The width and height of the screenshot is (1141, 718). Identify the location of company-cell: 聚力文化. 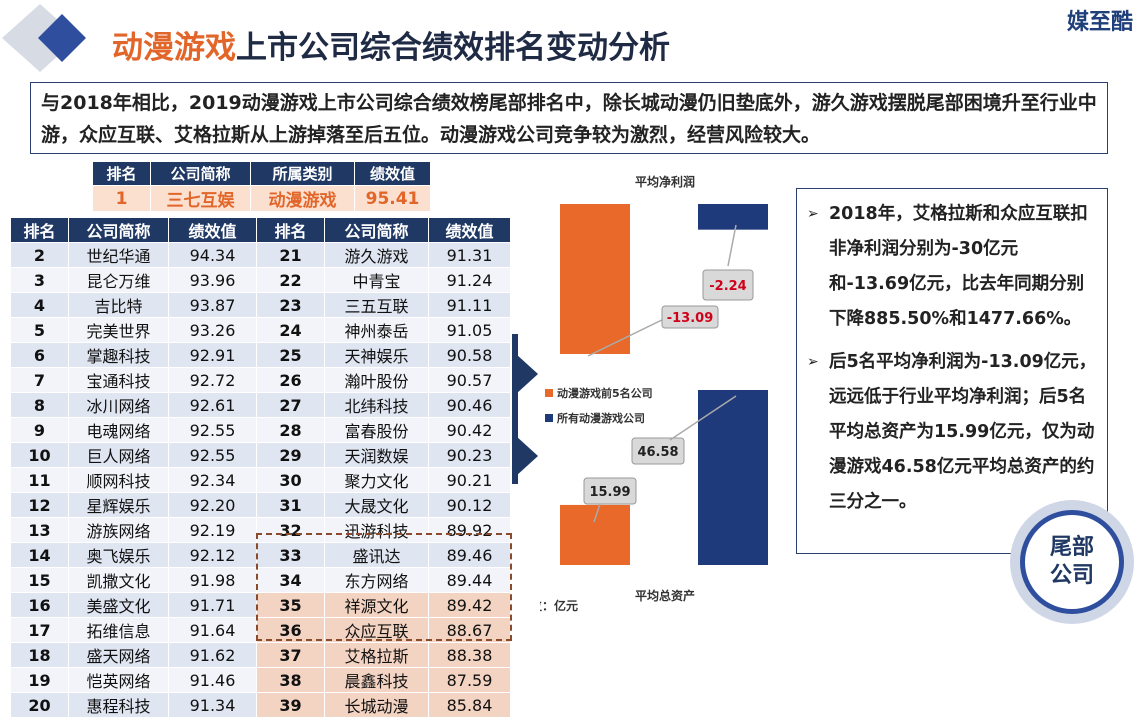
(376, 480).